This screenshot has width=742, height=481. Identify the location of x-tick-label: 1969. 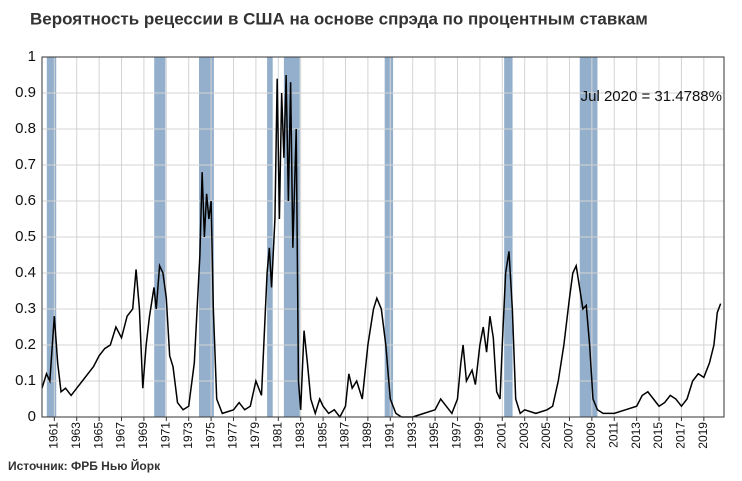
(143, 435).